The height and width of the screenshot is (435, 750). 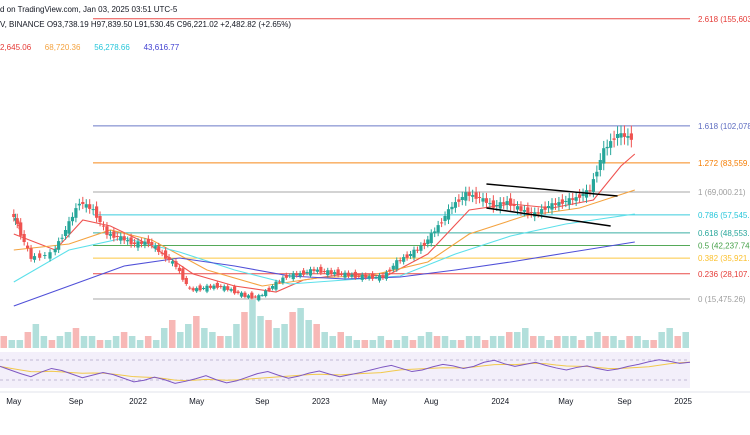 What do you see at coordinates (724, 233) in the screenshot?
I see `fib-label-0.618: 0.618 (48,553.6)` at bounding box center [724, 233].